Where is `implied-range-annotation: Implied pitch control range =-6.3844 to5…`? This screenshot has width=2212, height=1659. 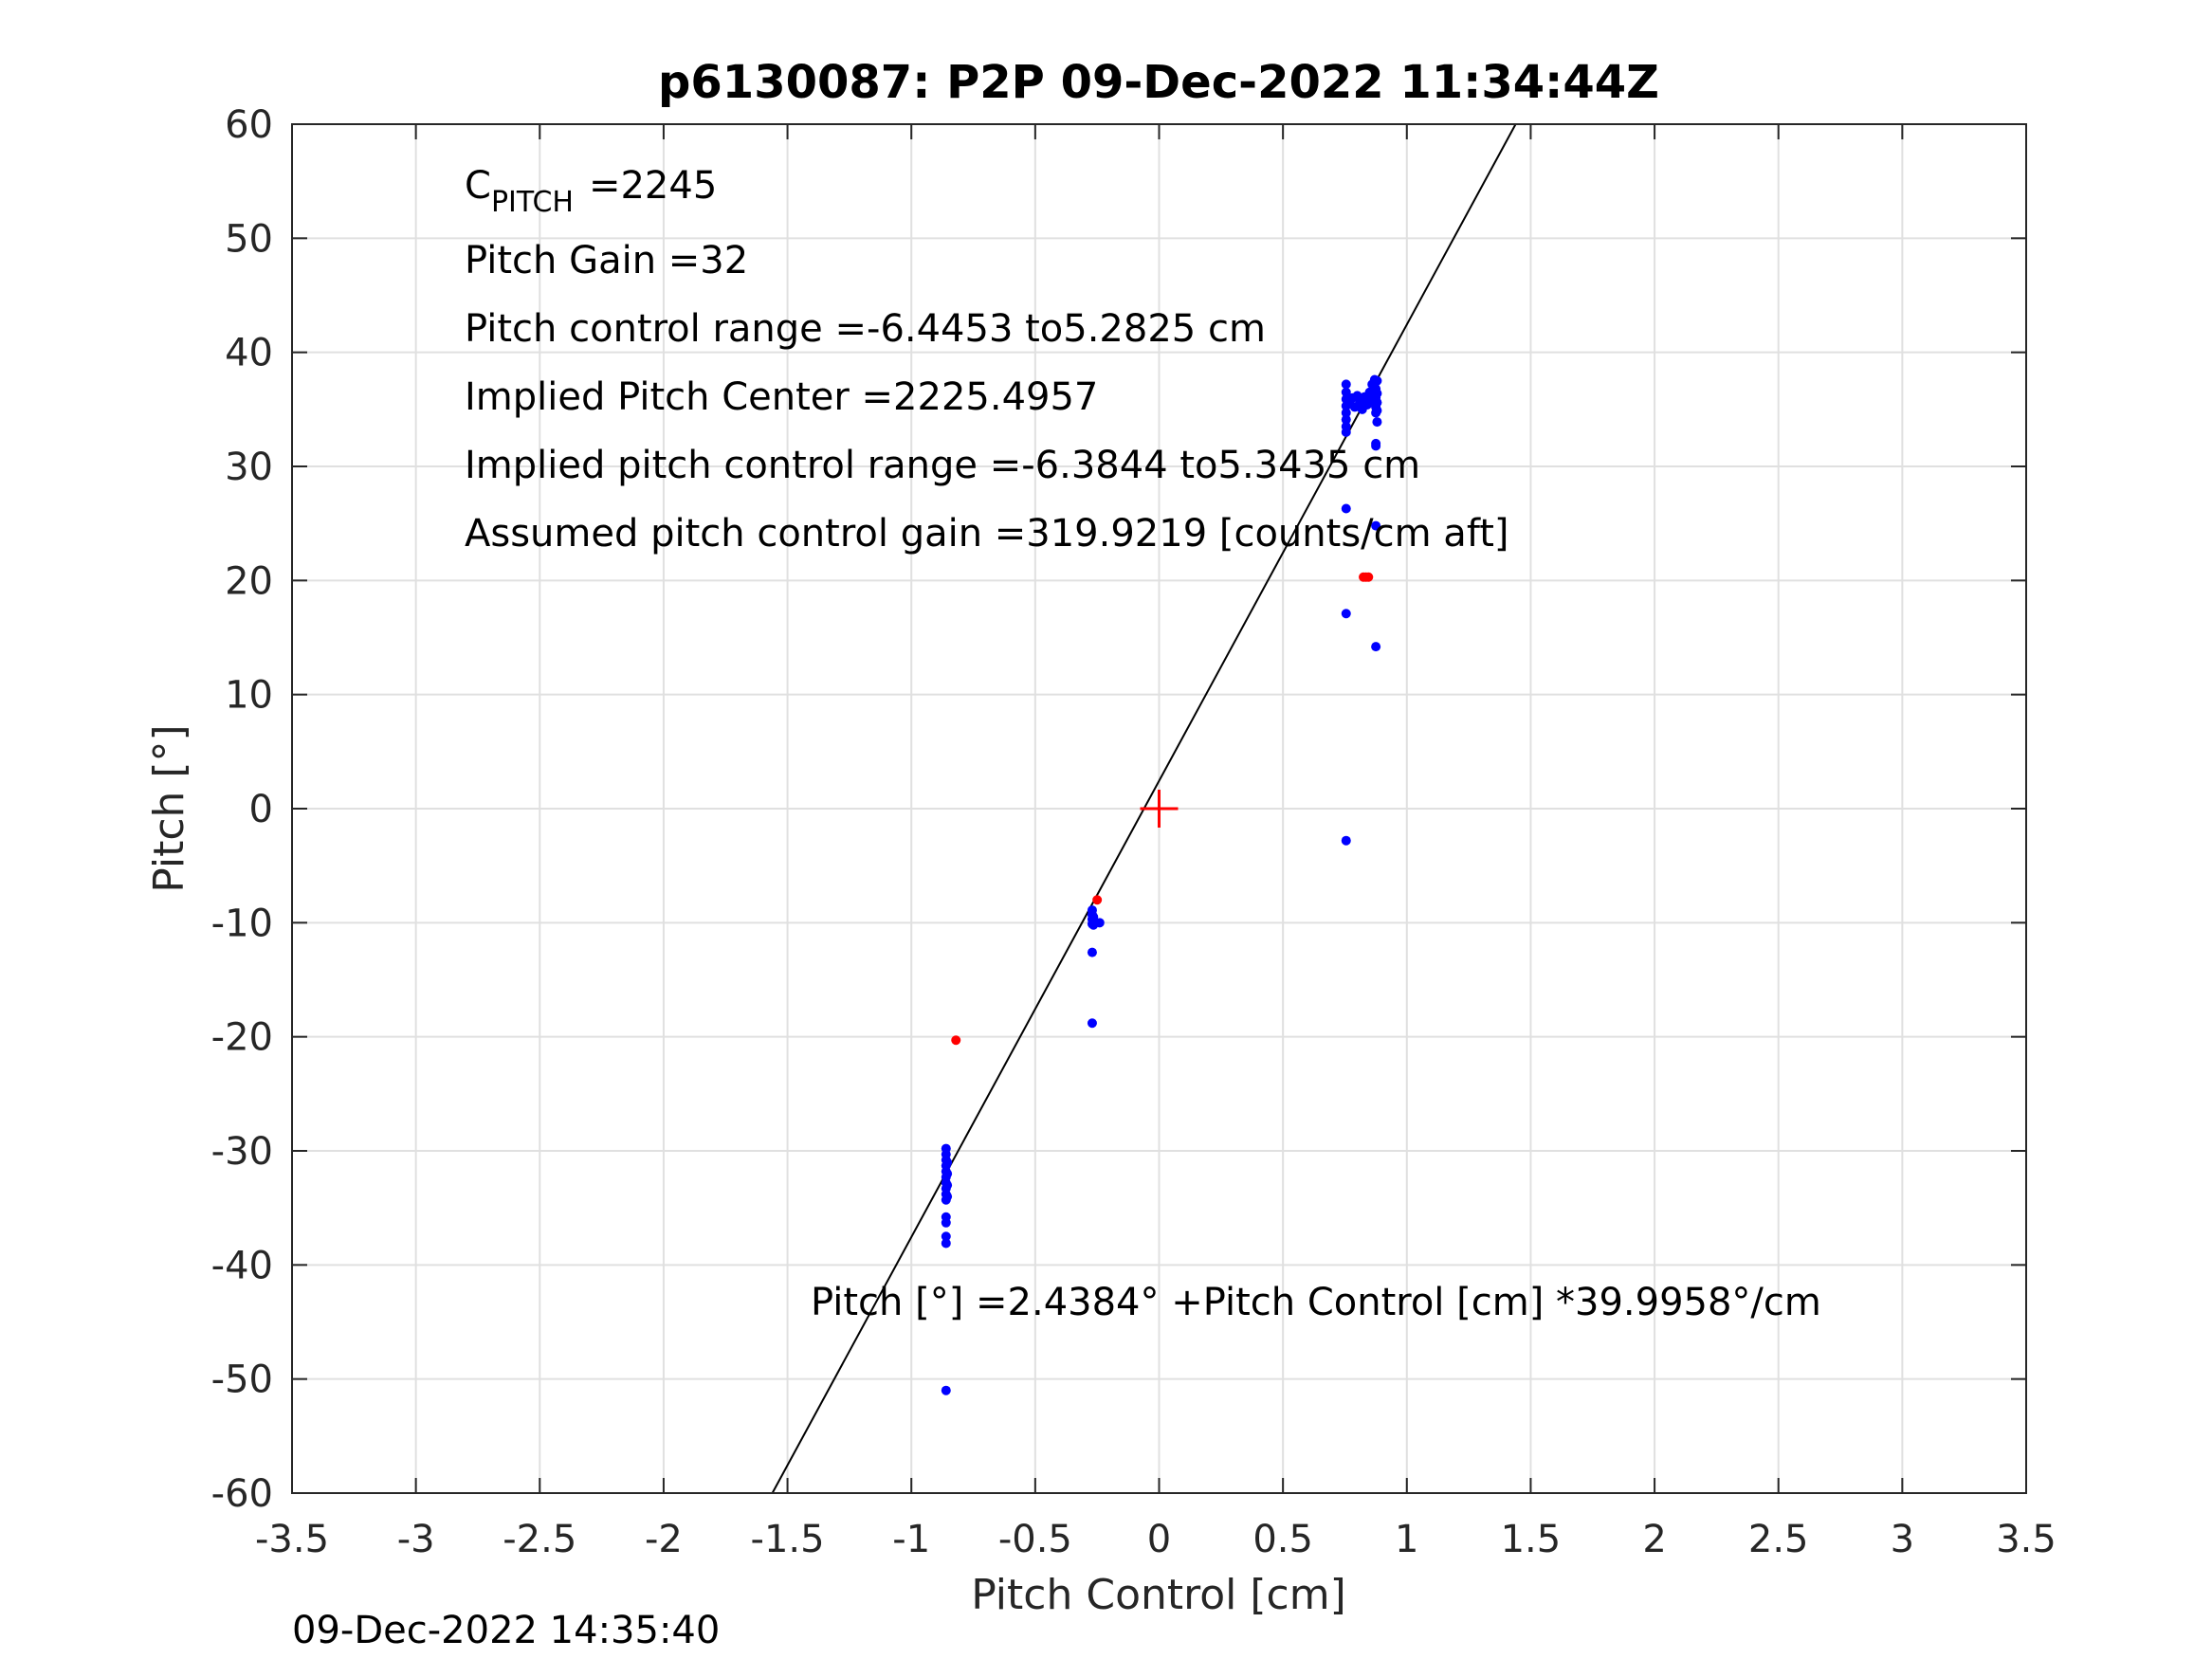
implied-range-annotation: Implied pitch control range =-6.3844 to5… is located at coordinates (942, 465).